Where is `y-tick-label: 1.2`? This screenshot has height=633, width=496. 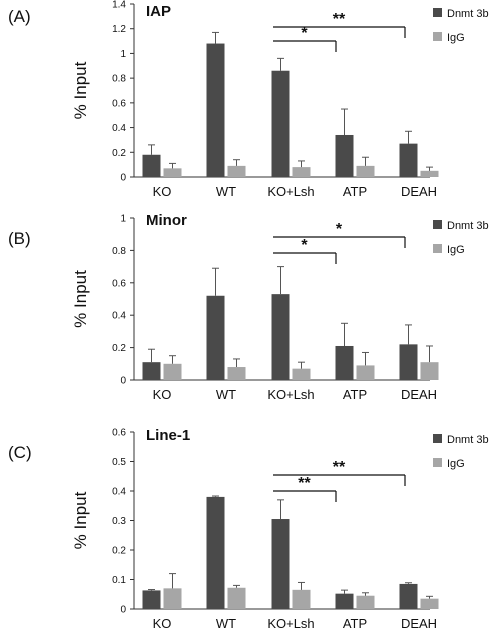
y-tick-label: 1.2 is located at coordinates (119, 29).